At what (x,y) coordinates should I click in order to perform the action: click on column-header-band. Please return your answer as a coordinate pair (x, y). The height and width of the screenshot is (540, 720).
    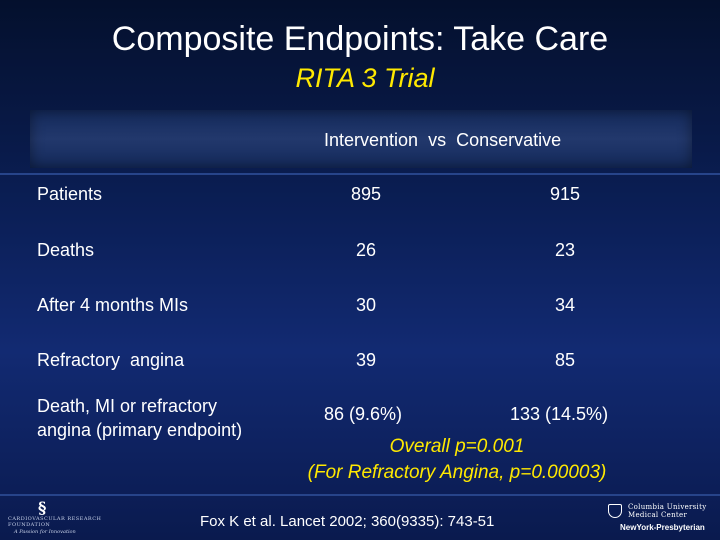
    Looking at the image, I should click on (361, 139).